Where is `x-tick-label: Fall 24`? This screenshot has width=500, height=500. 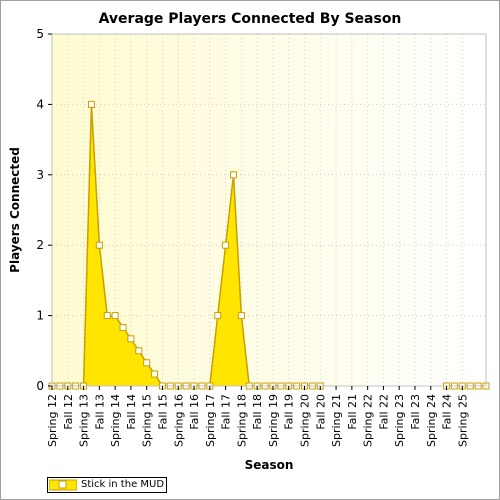
x-tick-label: Fall 24 is located at coordinates (447, 412).